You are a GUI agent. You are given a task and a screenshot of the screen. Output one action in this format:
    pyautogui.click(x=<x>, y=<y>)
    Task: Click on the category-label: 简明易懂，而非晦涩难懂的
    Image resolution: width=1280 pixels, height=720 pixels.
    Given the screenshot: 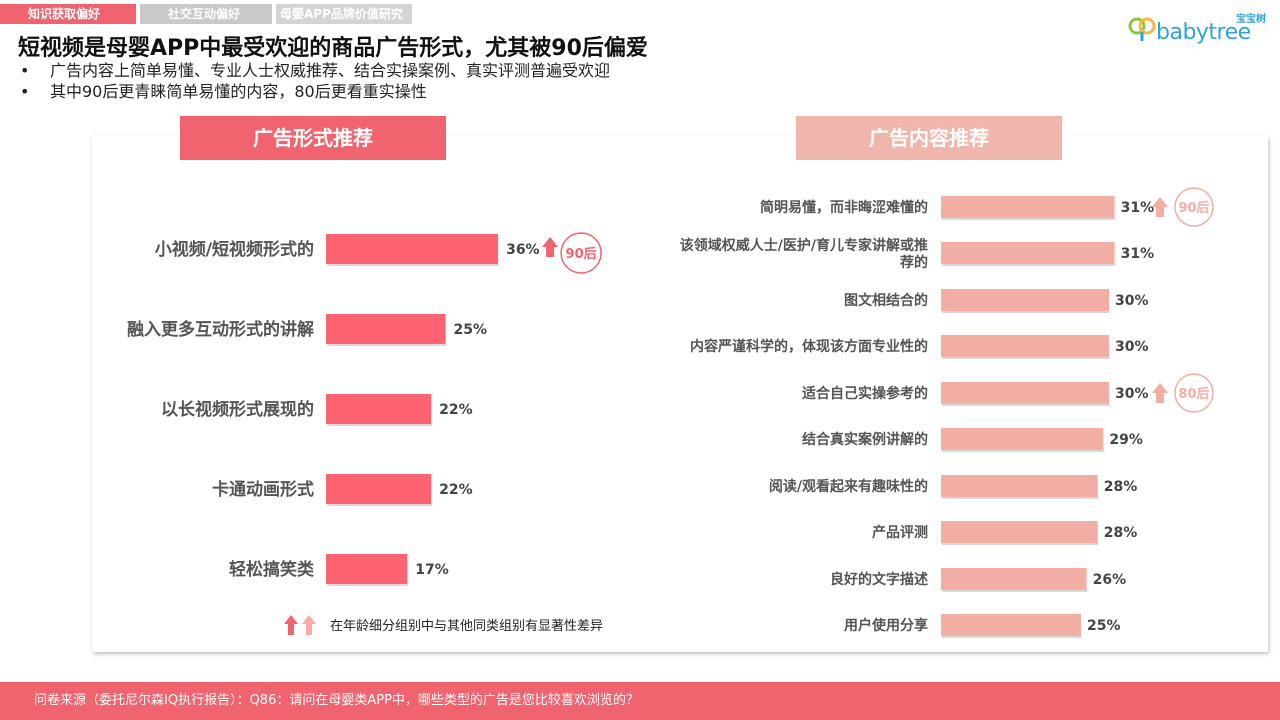 What is the action you would take?
    pyautogui.click(x=844, y=207)
    